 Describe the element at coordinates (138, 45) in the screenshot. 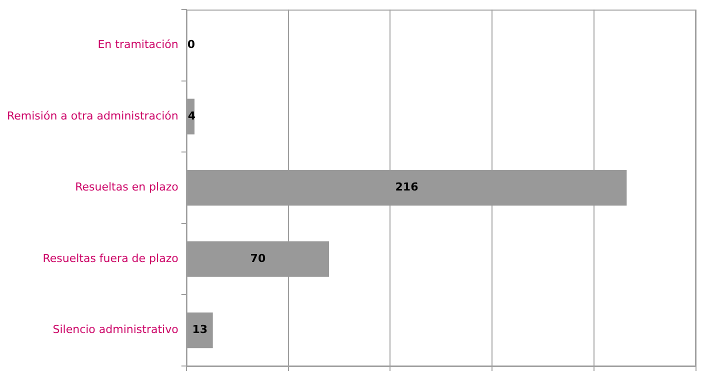

I see `y-tick-label: En tramitación` at that location.